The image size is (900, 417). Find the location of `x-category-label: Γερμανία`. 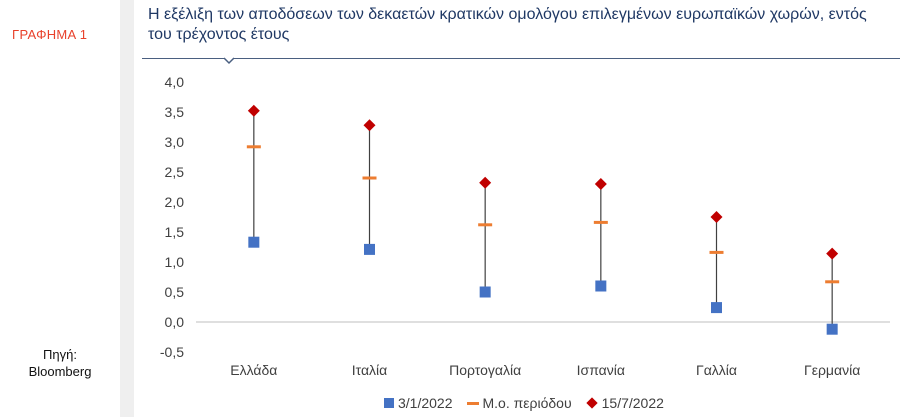

x-category-label: Γερμανία is located at coordinates (832, 370).